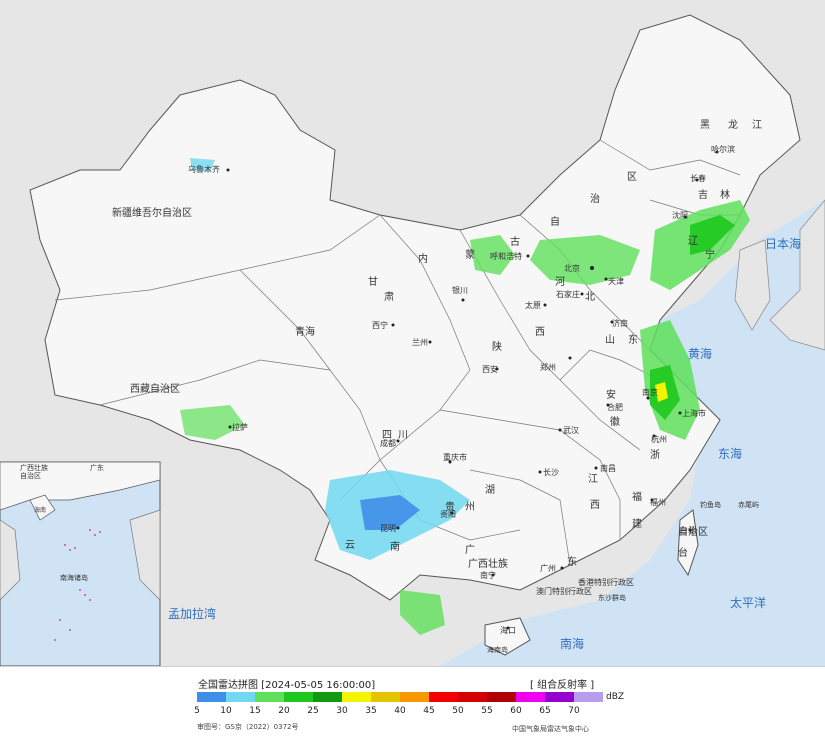 Image resolution: width=825 pixels, height=740 pixels. I want to click on city-xian: 西安, so click(490, 369).